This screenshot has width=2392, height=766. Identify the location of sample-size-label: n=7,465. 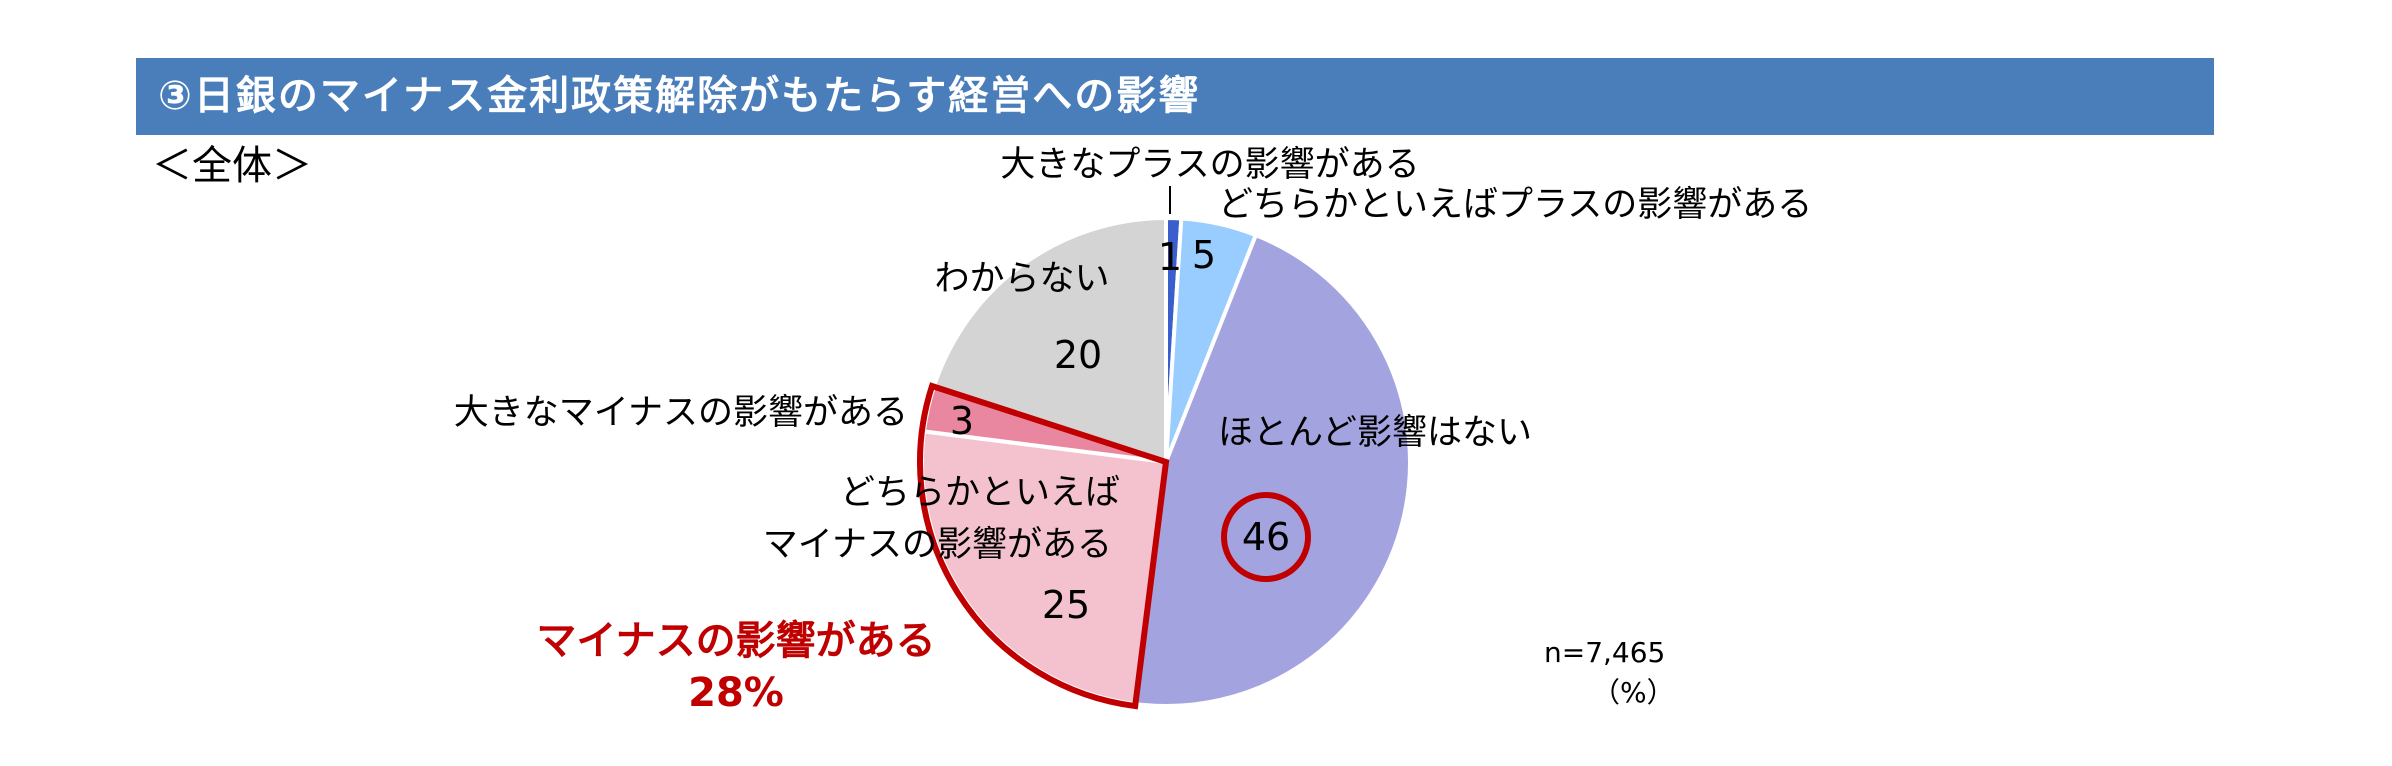
(1605, 652).